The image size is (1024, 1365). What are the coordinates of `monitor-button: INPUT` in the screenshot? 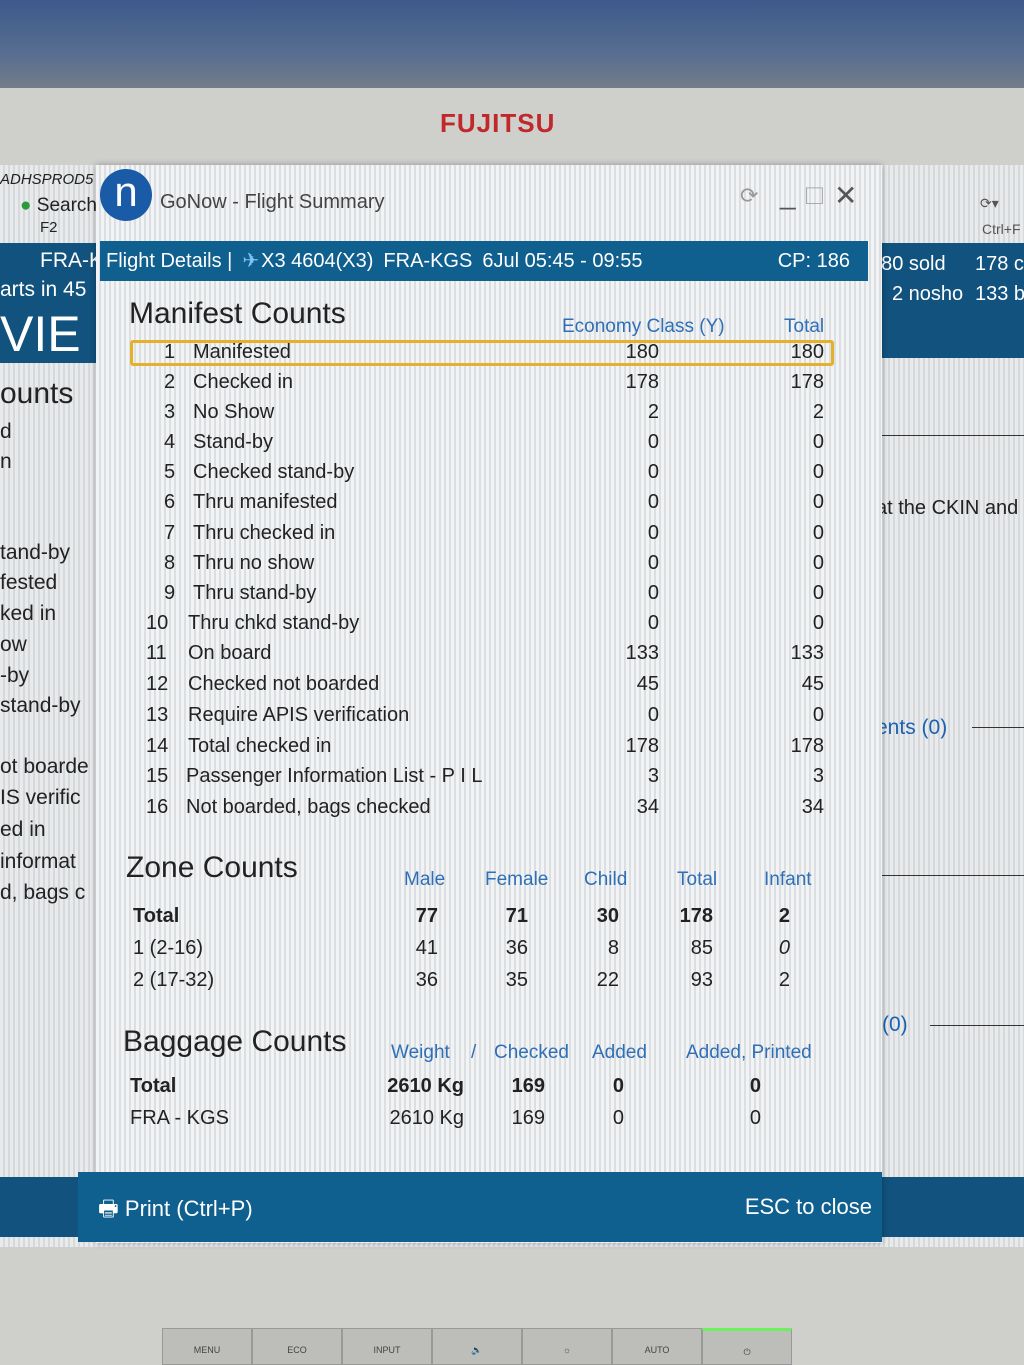 It's located at (387, 1346).